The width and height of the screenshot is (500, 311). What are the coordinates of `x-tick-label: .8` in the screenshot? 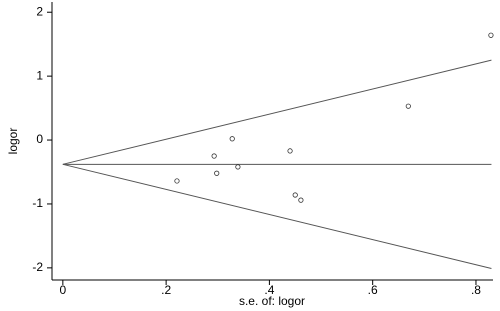 It's located at (476, 290).